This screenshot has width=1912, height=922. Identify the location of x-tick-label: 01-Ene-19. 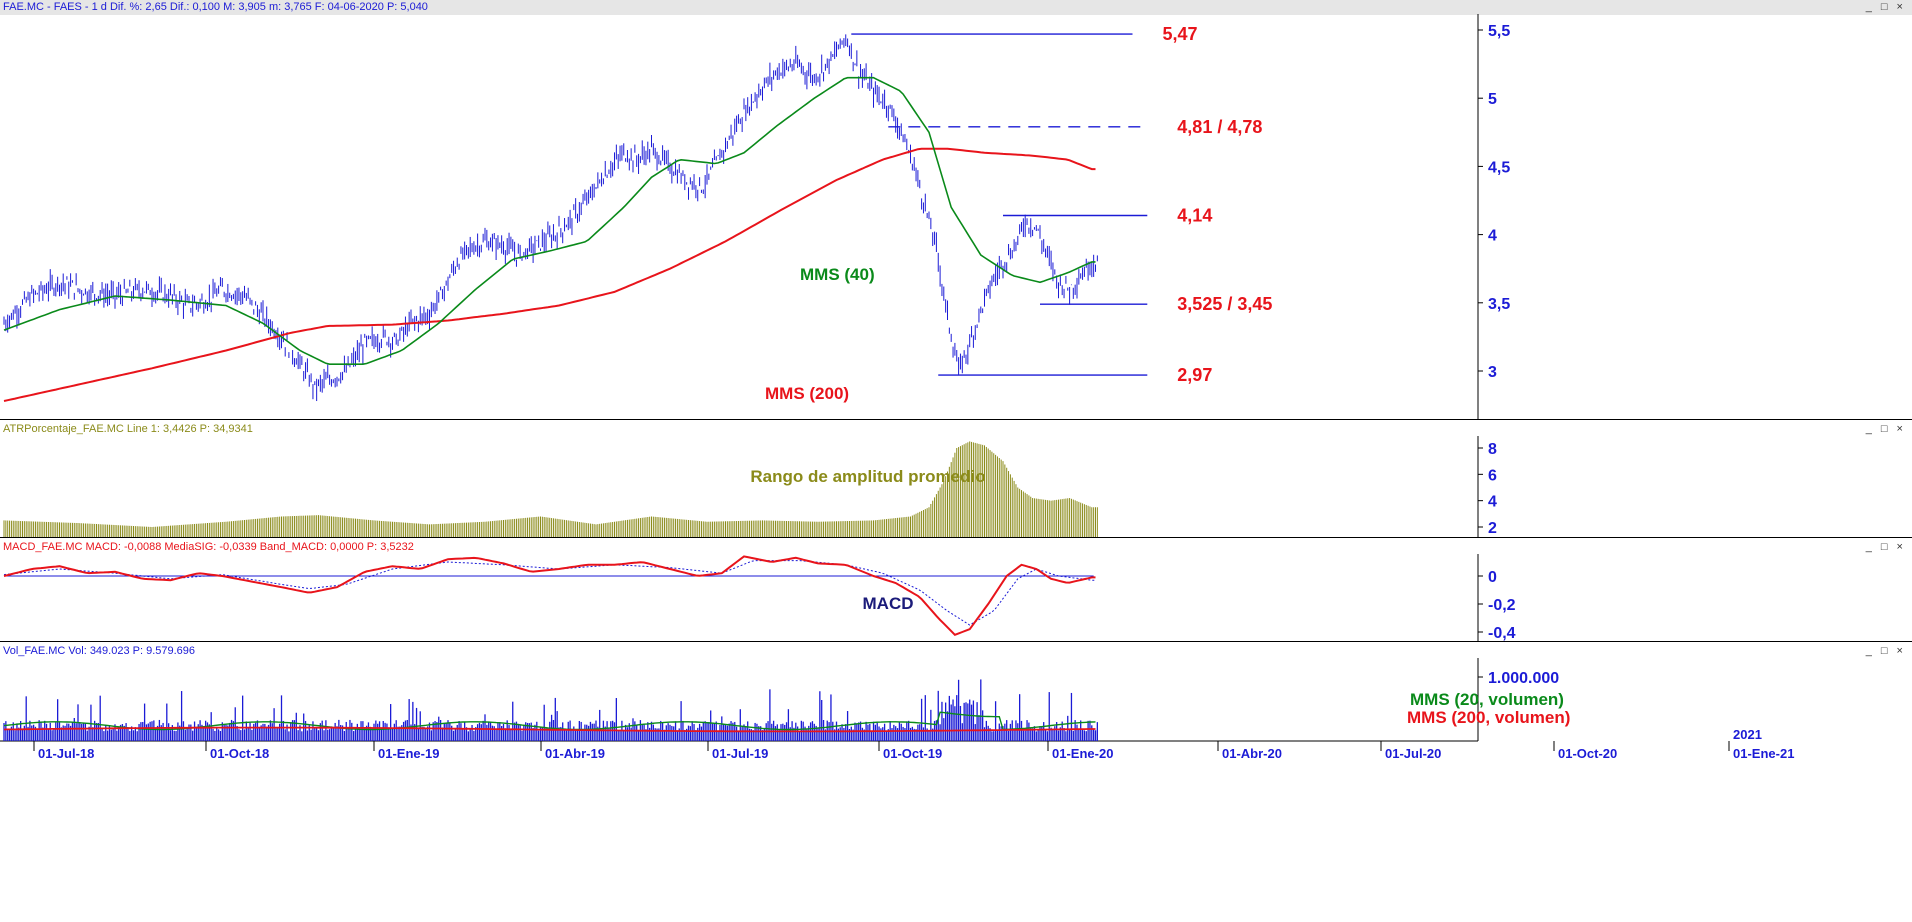
(408, 753).